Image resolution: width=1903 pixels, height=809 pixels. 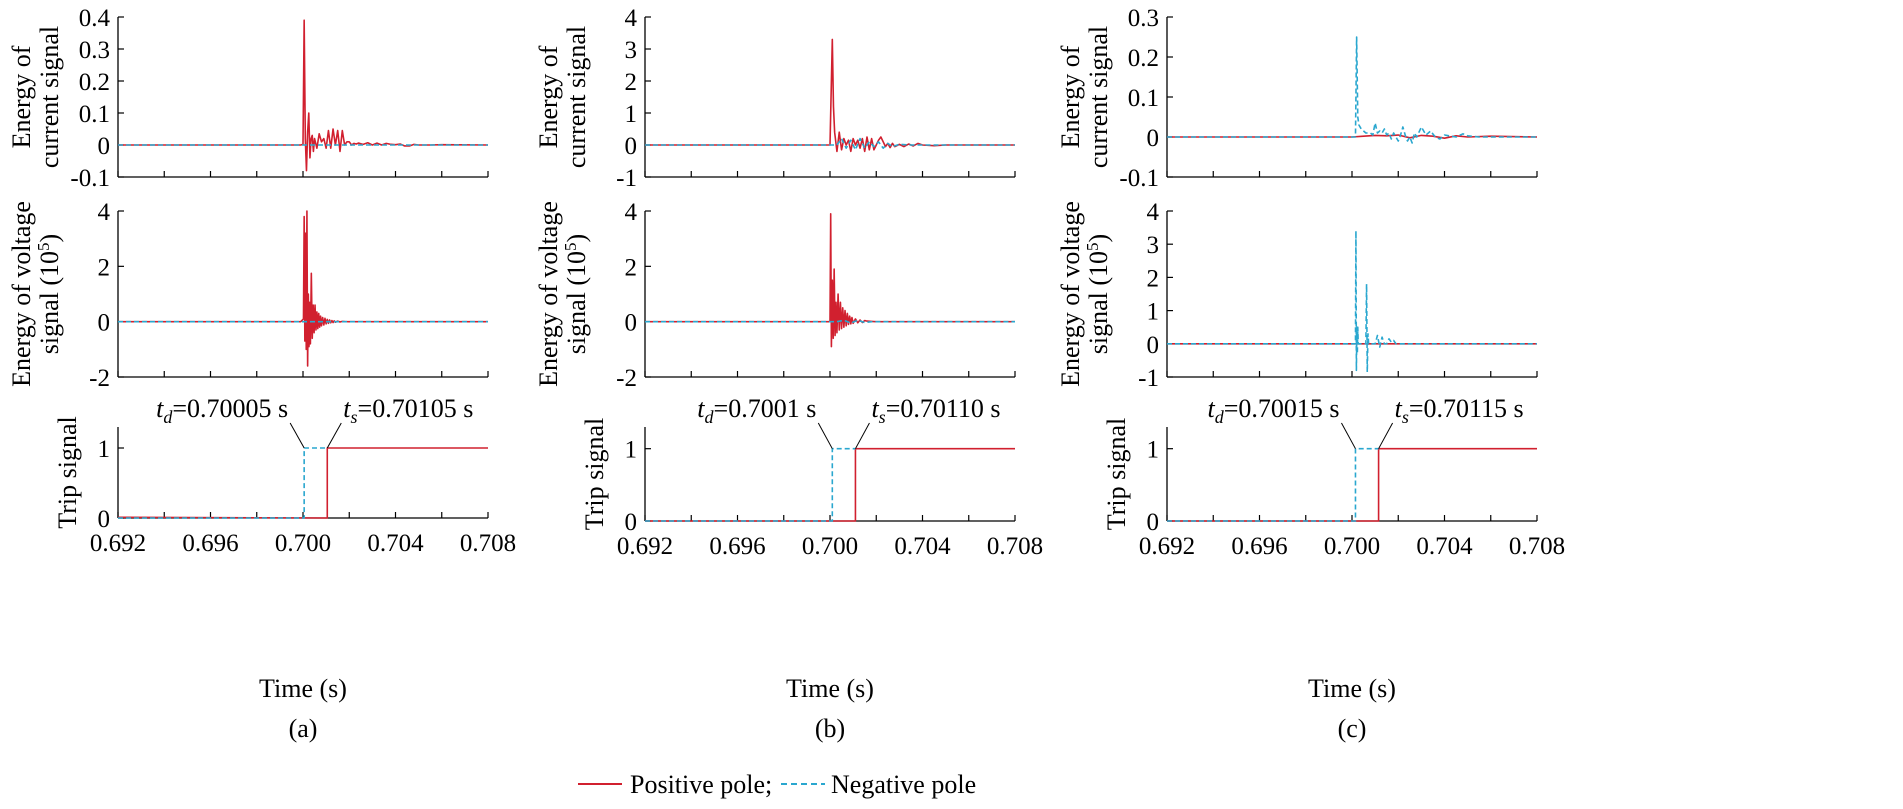 What do you see at coordinates (631, 450) in the screenshot?
I see `panel-b-row3-ytick-label: 1` at bounding box center [631, 450].